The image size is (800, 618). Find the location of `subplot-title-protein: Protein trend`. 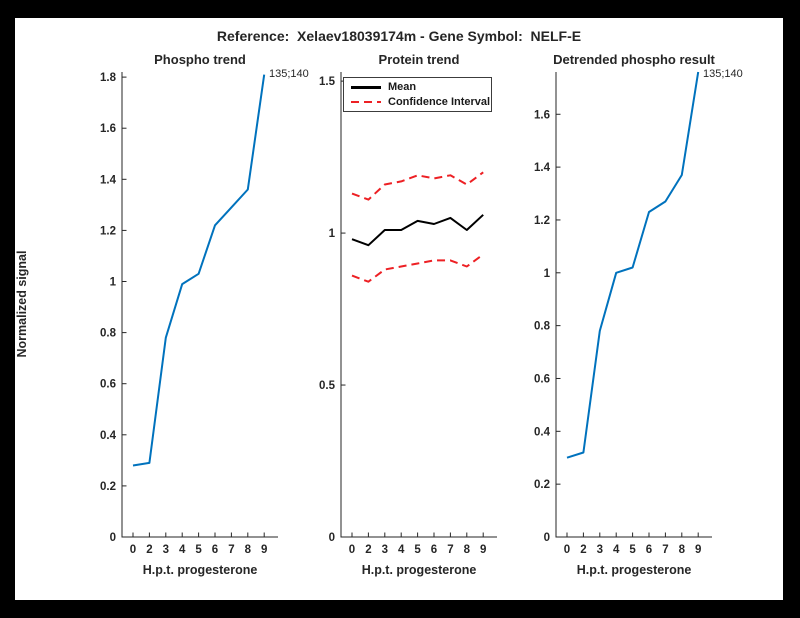

subplot-title-protein: Protein trend is located at coordinates (419, 59).